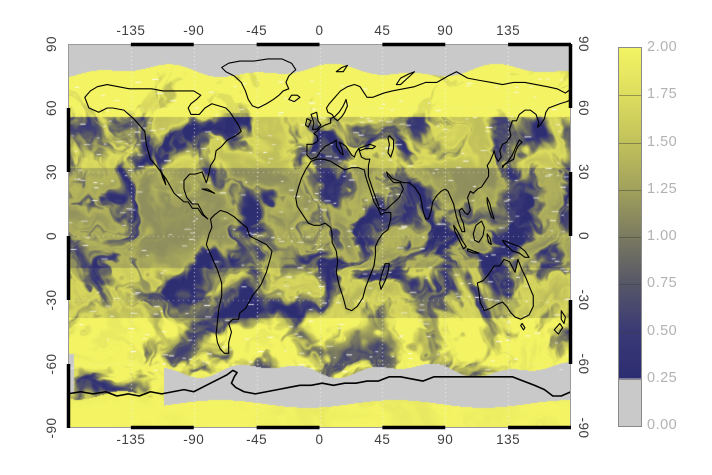 This screenshot has width=712, height=475. What do you see at coordinates (51, 108) in the screenshot?
I see `y-tick-label-left: 60` at bounding box center [51, 108].